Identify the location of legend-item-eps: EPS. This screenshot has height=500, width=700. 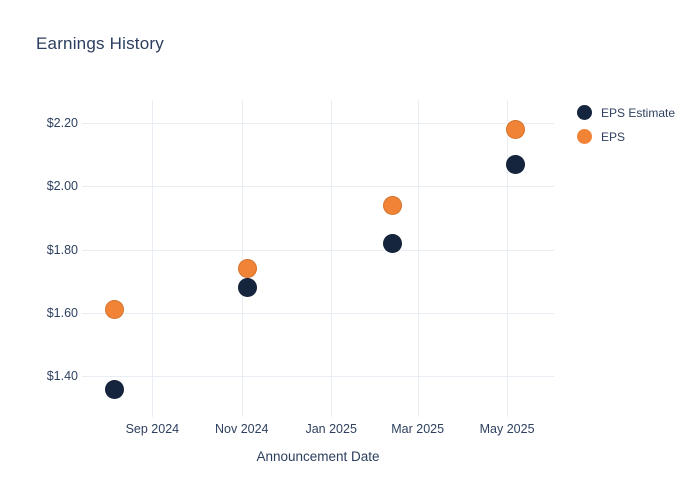
(626, 136).